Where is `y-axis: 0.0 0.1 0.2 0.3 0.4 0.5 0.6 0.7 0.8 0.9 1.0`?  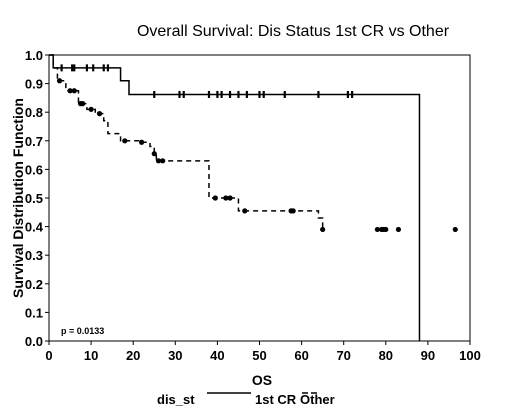
y-axis: 0.0 0.1 0.2 0.3 0.4 0.5 0.6 0.7 0.8 0.9 1.0 is located at coordinates (37, 198).